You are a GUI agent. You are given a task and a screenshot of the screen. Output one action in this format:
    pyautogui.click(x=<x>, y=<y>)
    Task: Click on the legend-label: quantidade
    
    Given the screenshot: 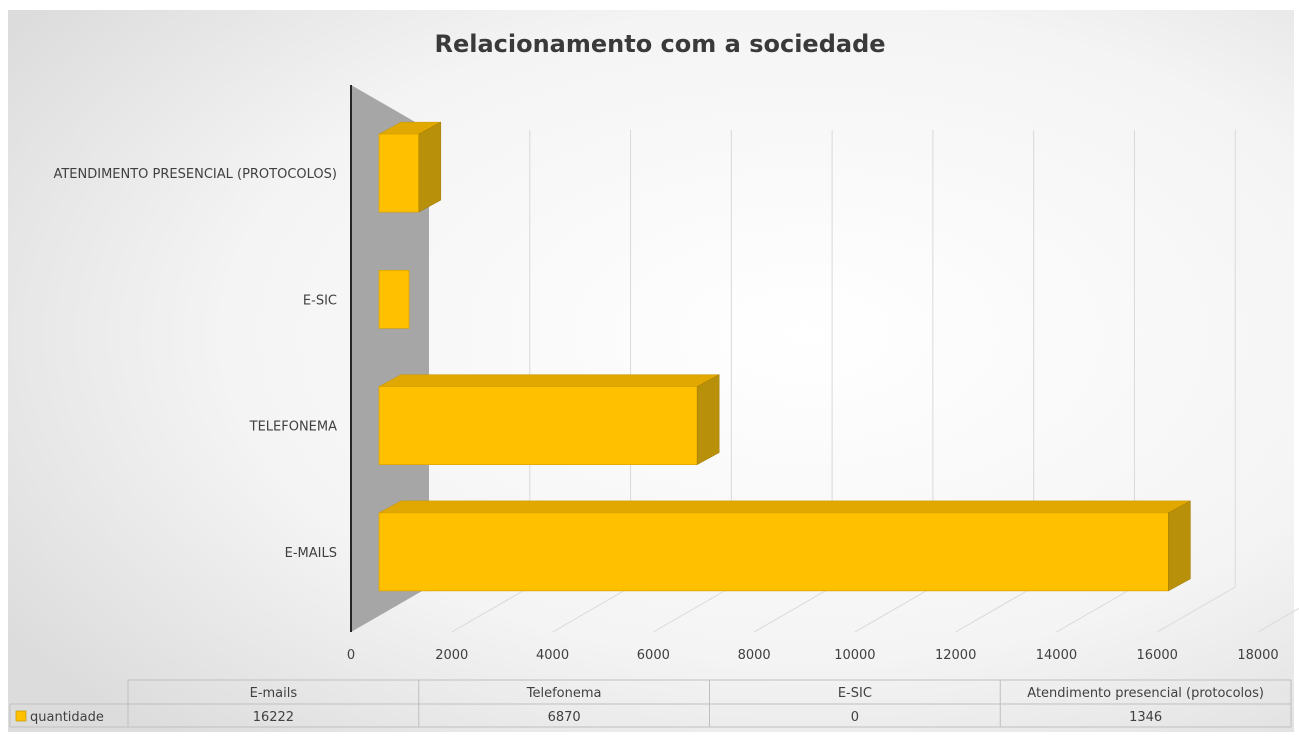 What is the action you would take?
    pyautogui.click(x=67, y=717)
    